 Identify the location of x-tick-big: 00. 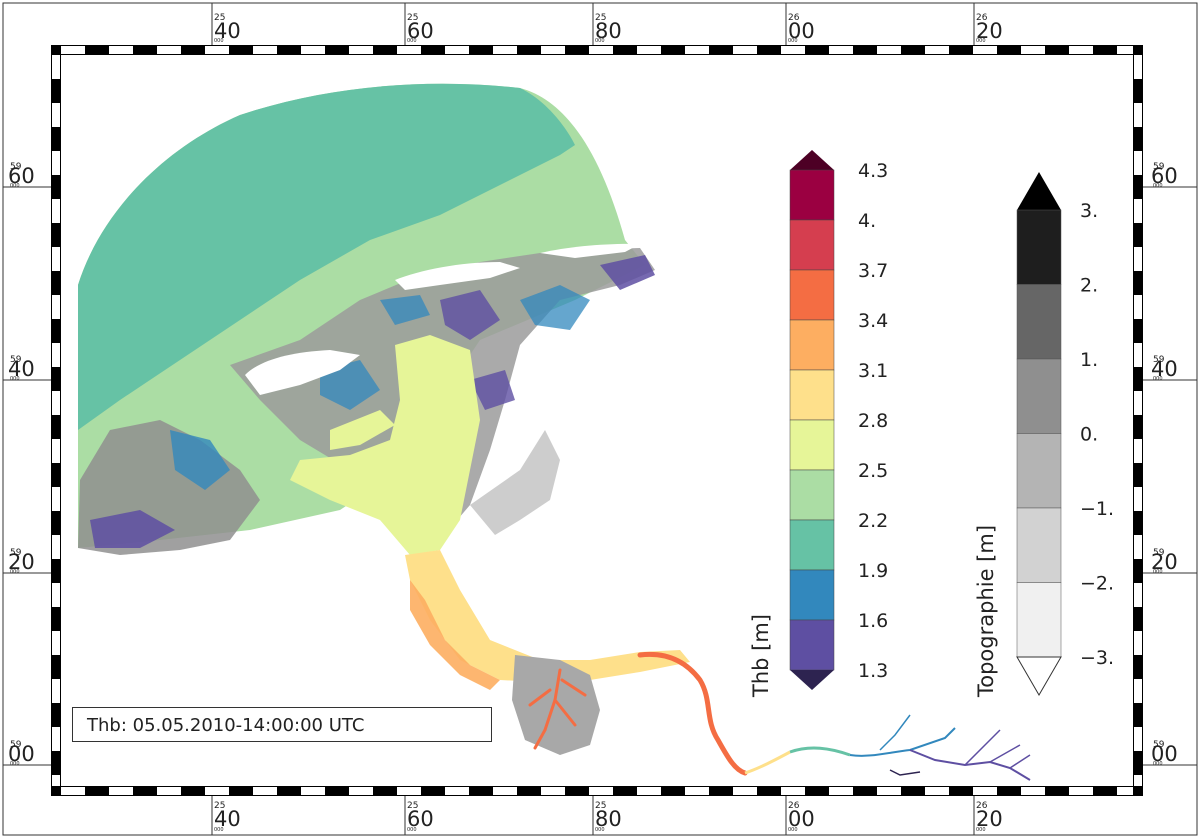
(801, 819).